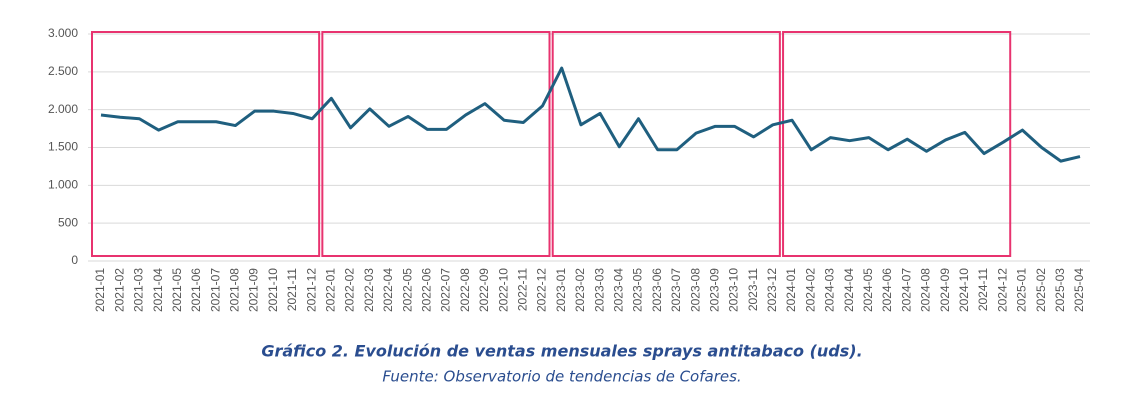  I want to click on x-tick-label: 2021-04, so click(158, 290).